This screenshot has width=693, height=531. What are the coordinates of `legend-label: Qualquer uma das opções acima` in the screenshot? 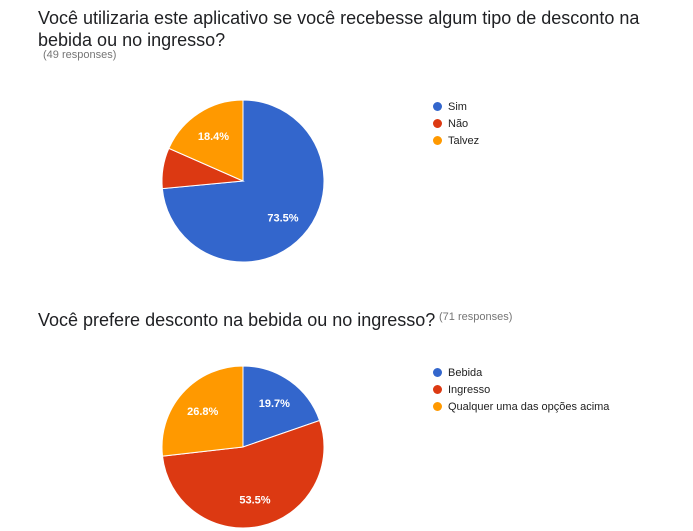 It's located at (529, 406).